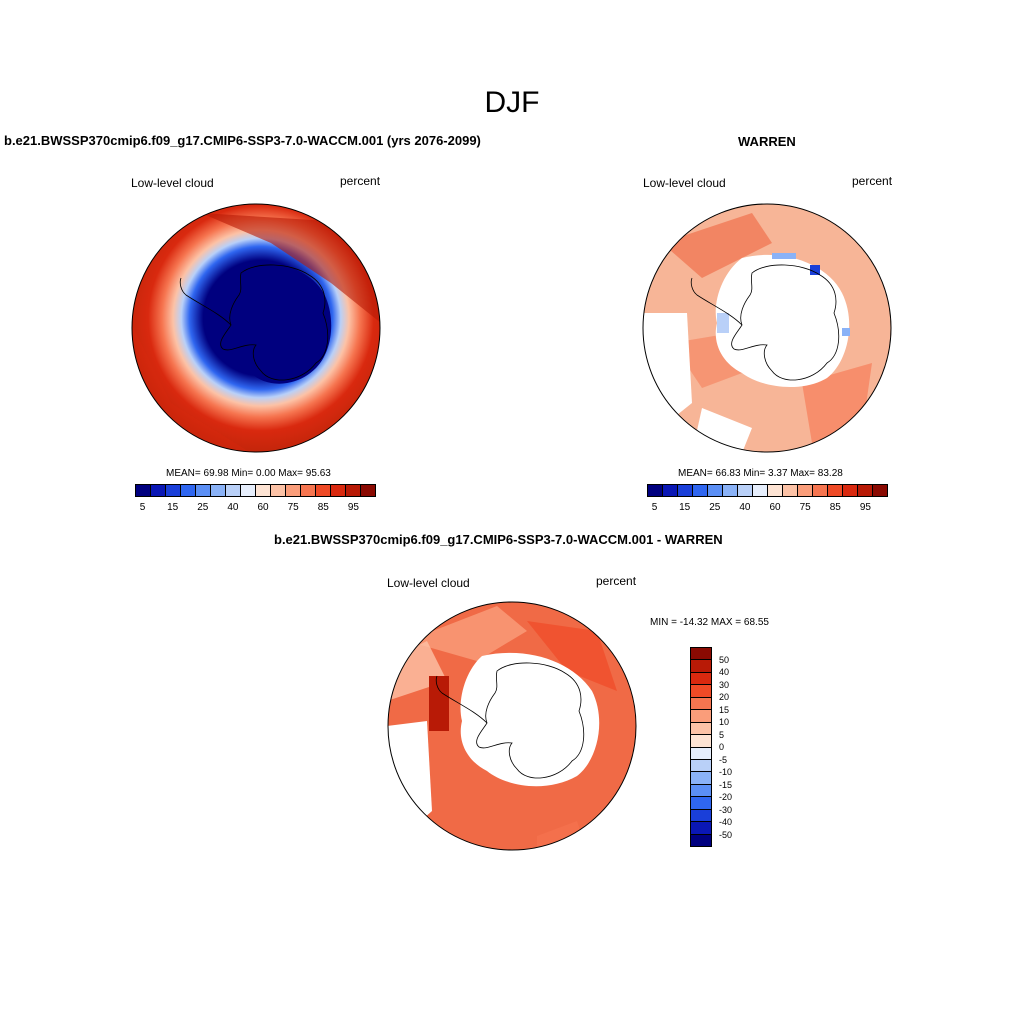  Describe the element at coordinates (726, 797) in the screenshot. I see `colorbar-tick-label: -20` at that location.